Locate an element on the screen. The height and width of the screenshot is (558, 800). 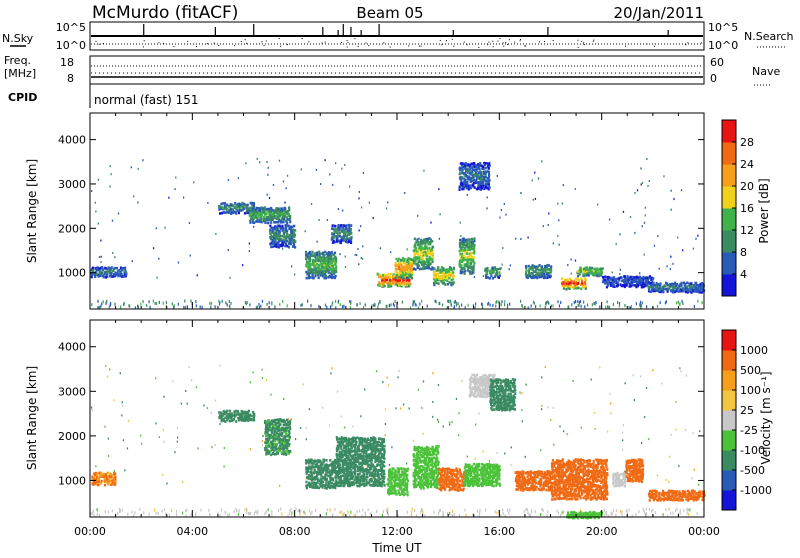
noise-right-top-tick: 10^5 is located at coordinates (723, 27).